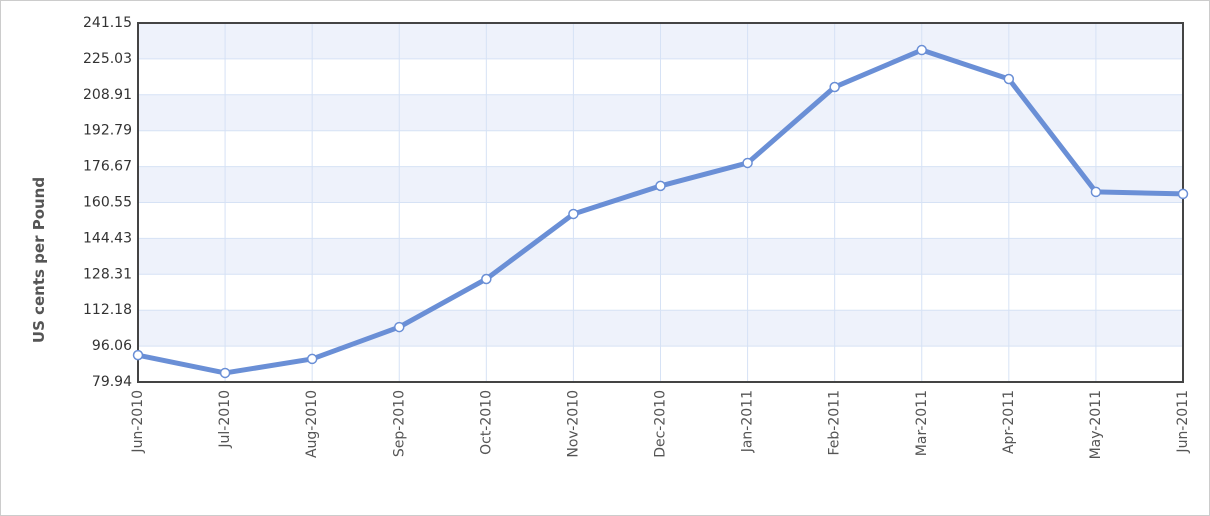 The height and width of the screenshot is (516, 1210). What do you see at coordinates (107, 59) in the screenshot?
I see `y-tick-label: 225.03` at bounding box center [107, 59].